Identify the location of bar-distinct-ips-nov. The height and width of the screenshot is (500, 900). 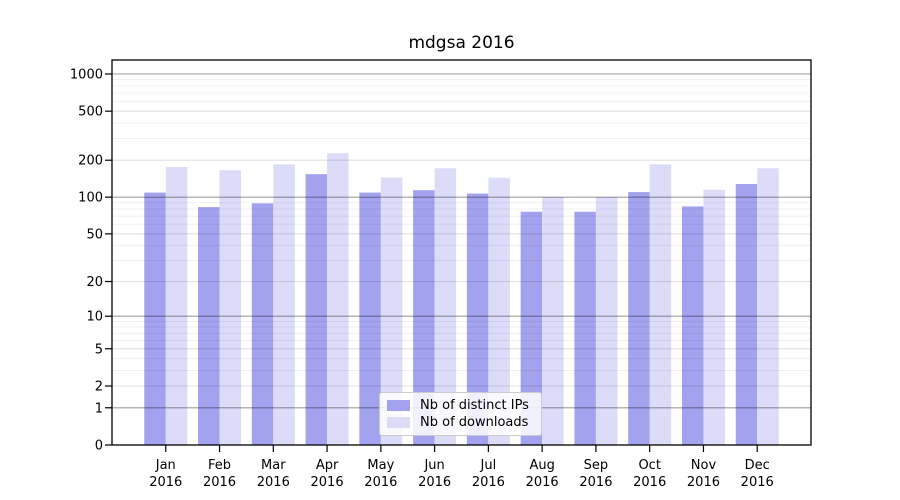
(692, 325).